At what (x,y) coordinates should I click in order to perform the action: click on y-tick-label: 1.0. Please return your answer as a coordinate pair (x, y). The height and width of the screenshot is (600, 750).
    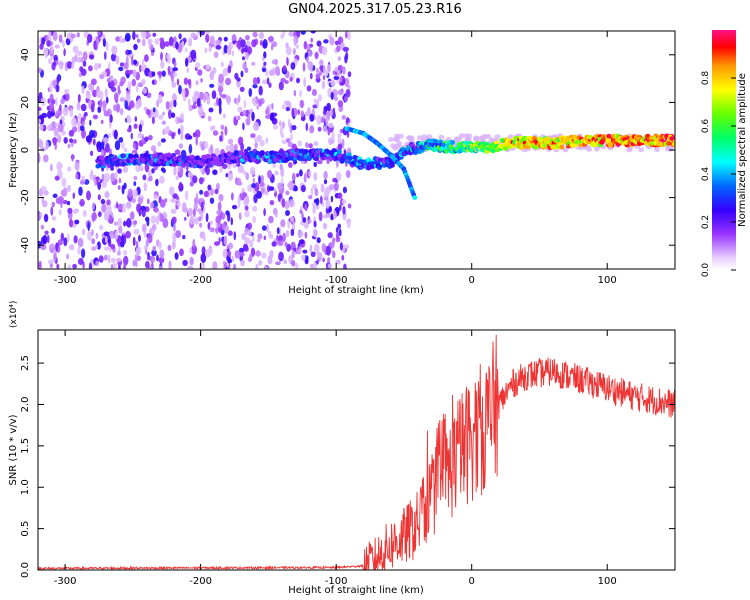
    Looking at the image, I should click on (25, 487).